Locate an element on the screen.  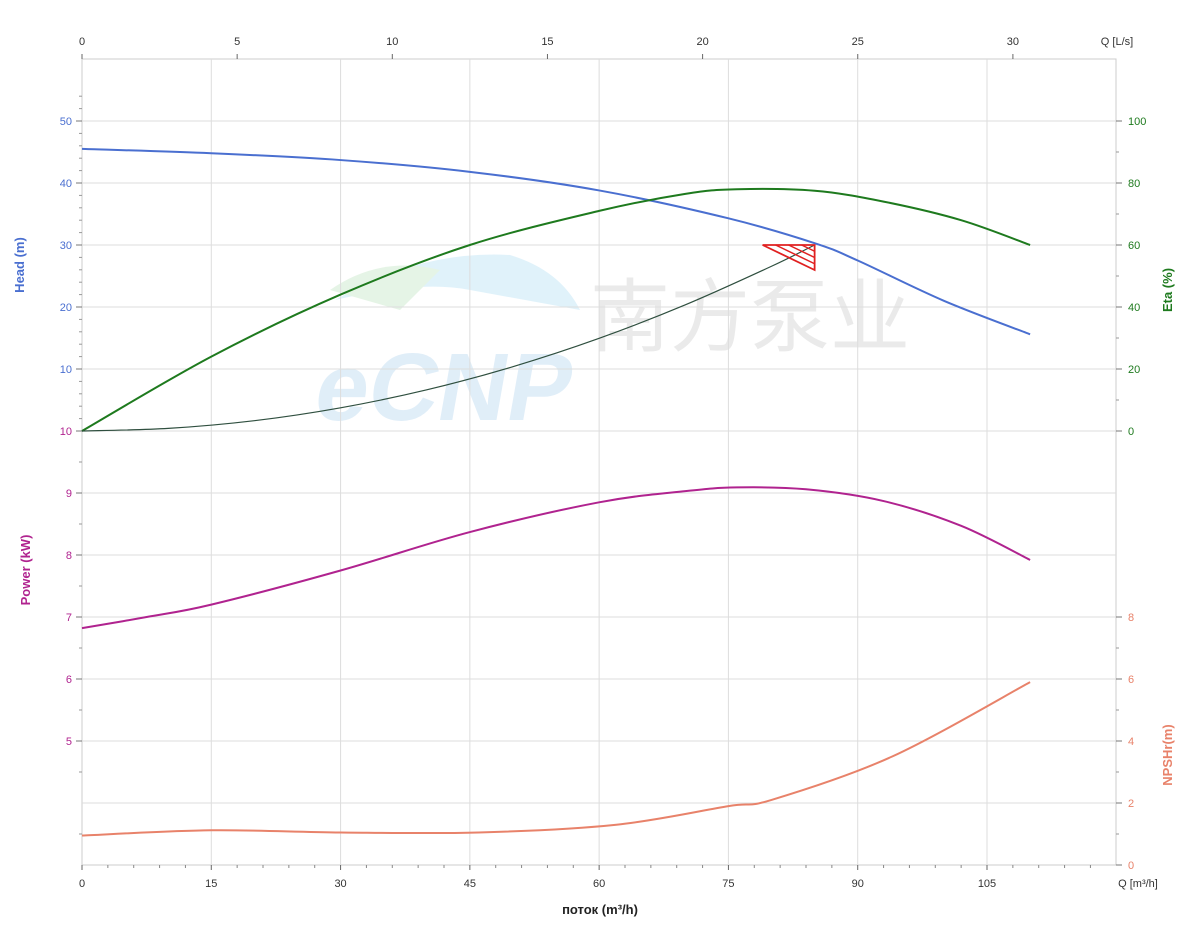
y-tick-label: 5 is located at coordinates (69, 742).